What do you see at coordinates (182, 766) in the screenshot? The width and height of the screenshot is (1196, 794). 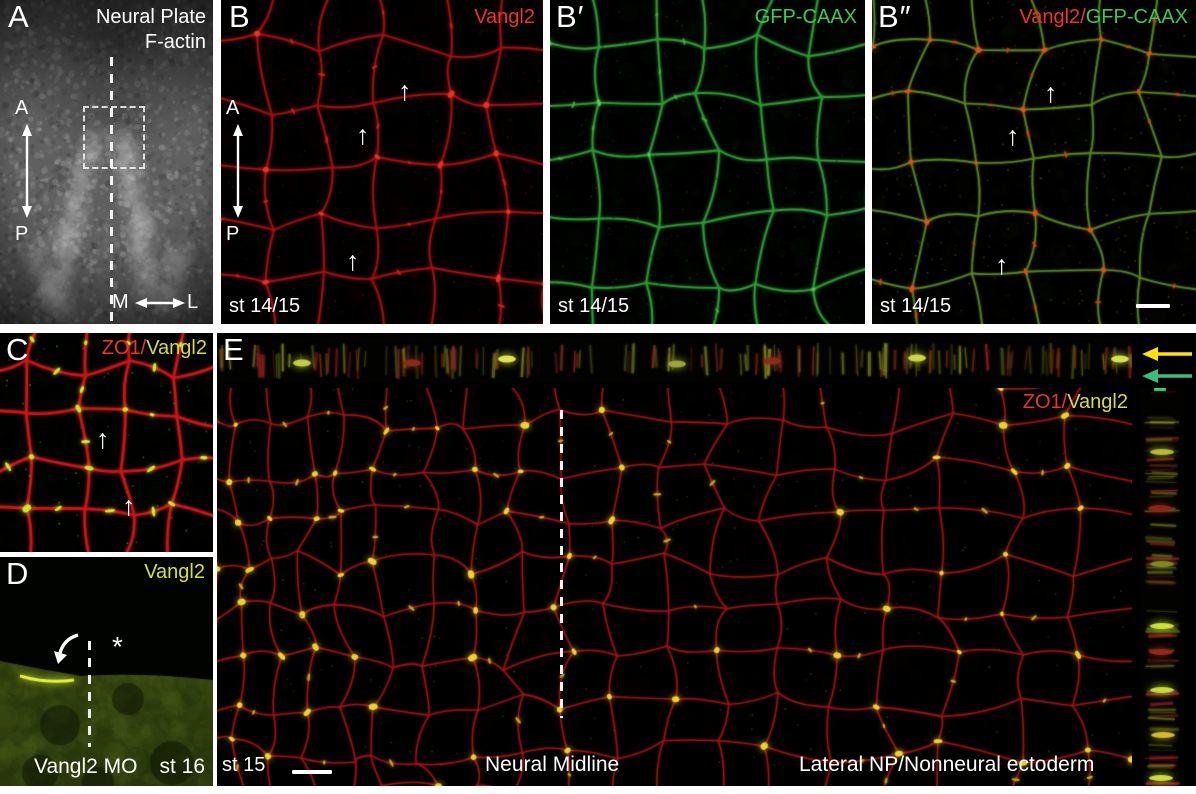 I see `stage-label: st 16` at bounding box center [182, 766].